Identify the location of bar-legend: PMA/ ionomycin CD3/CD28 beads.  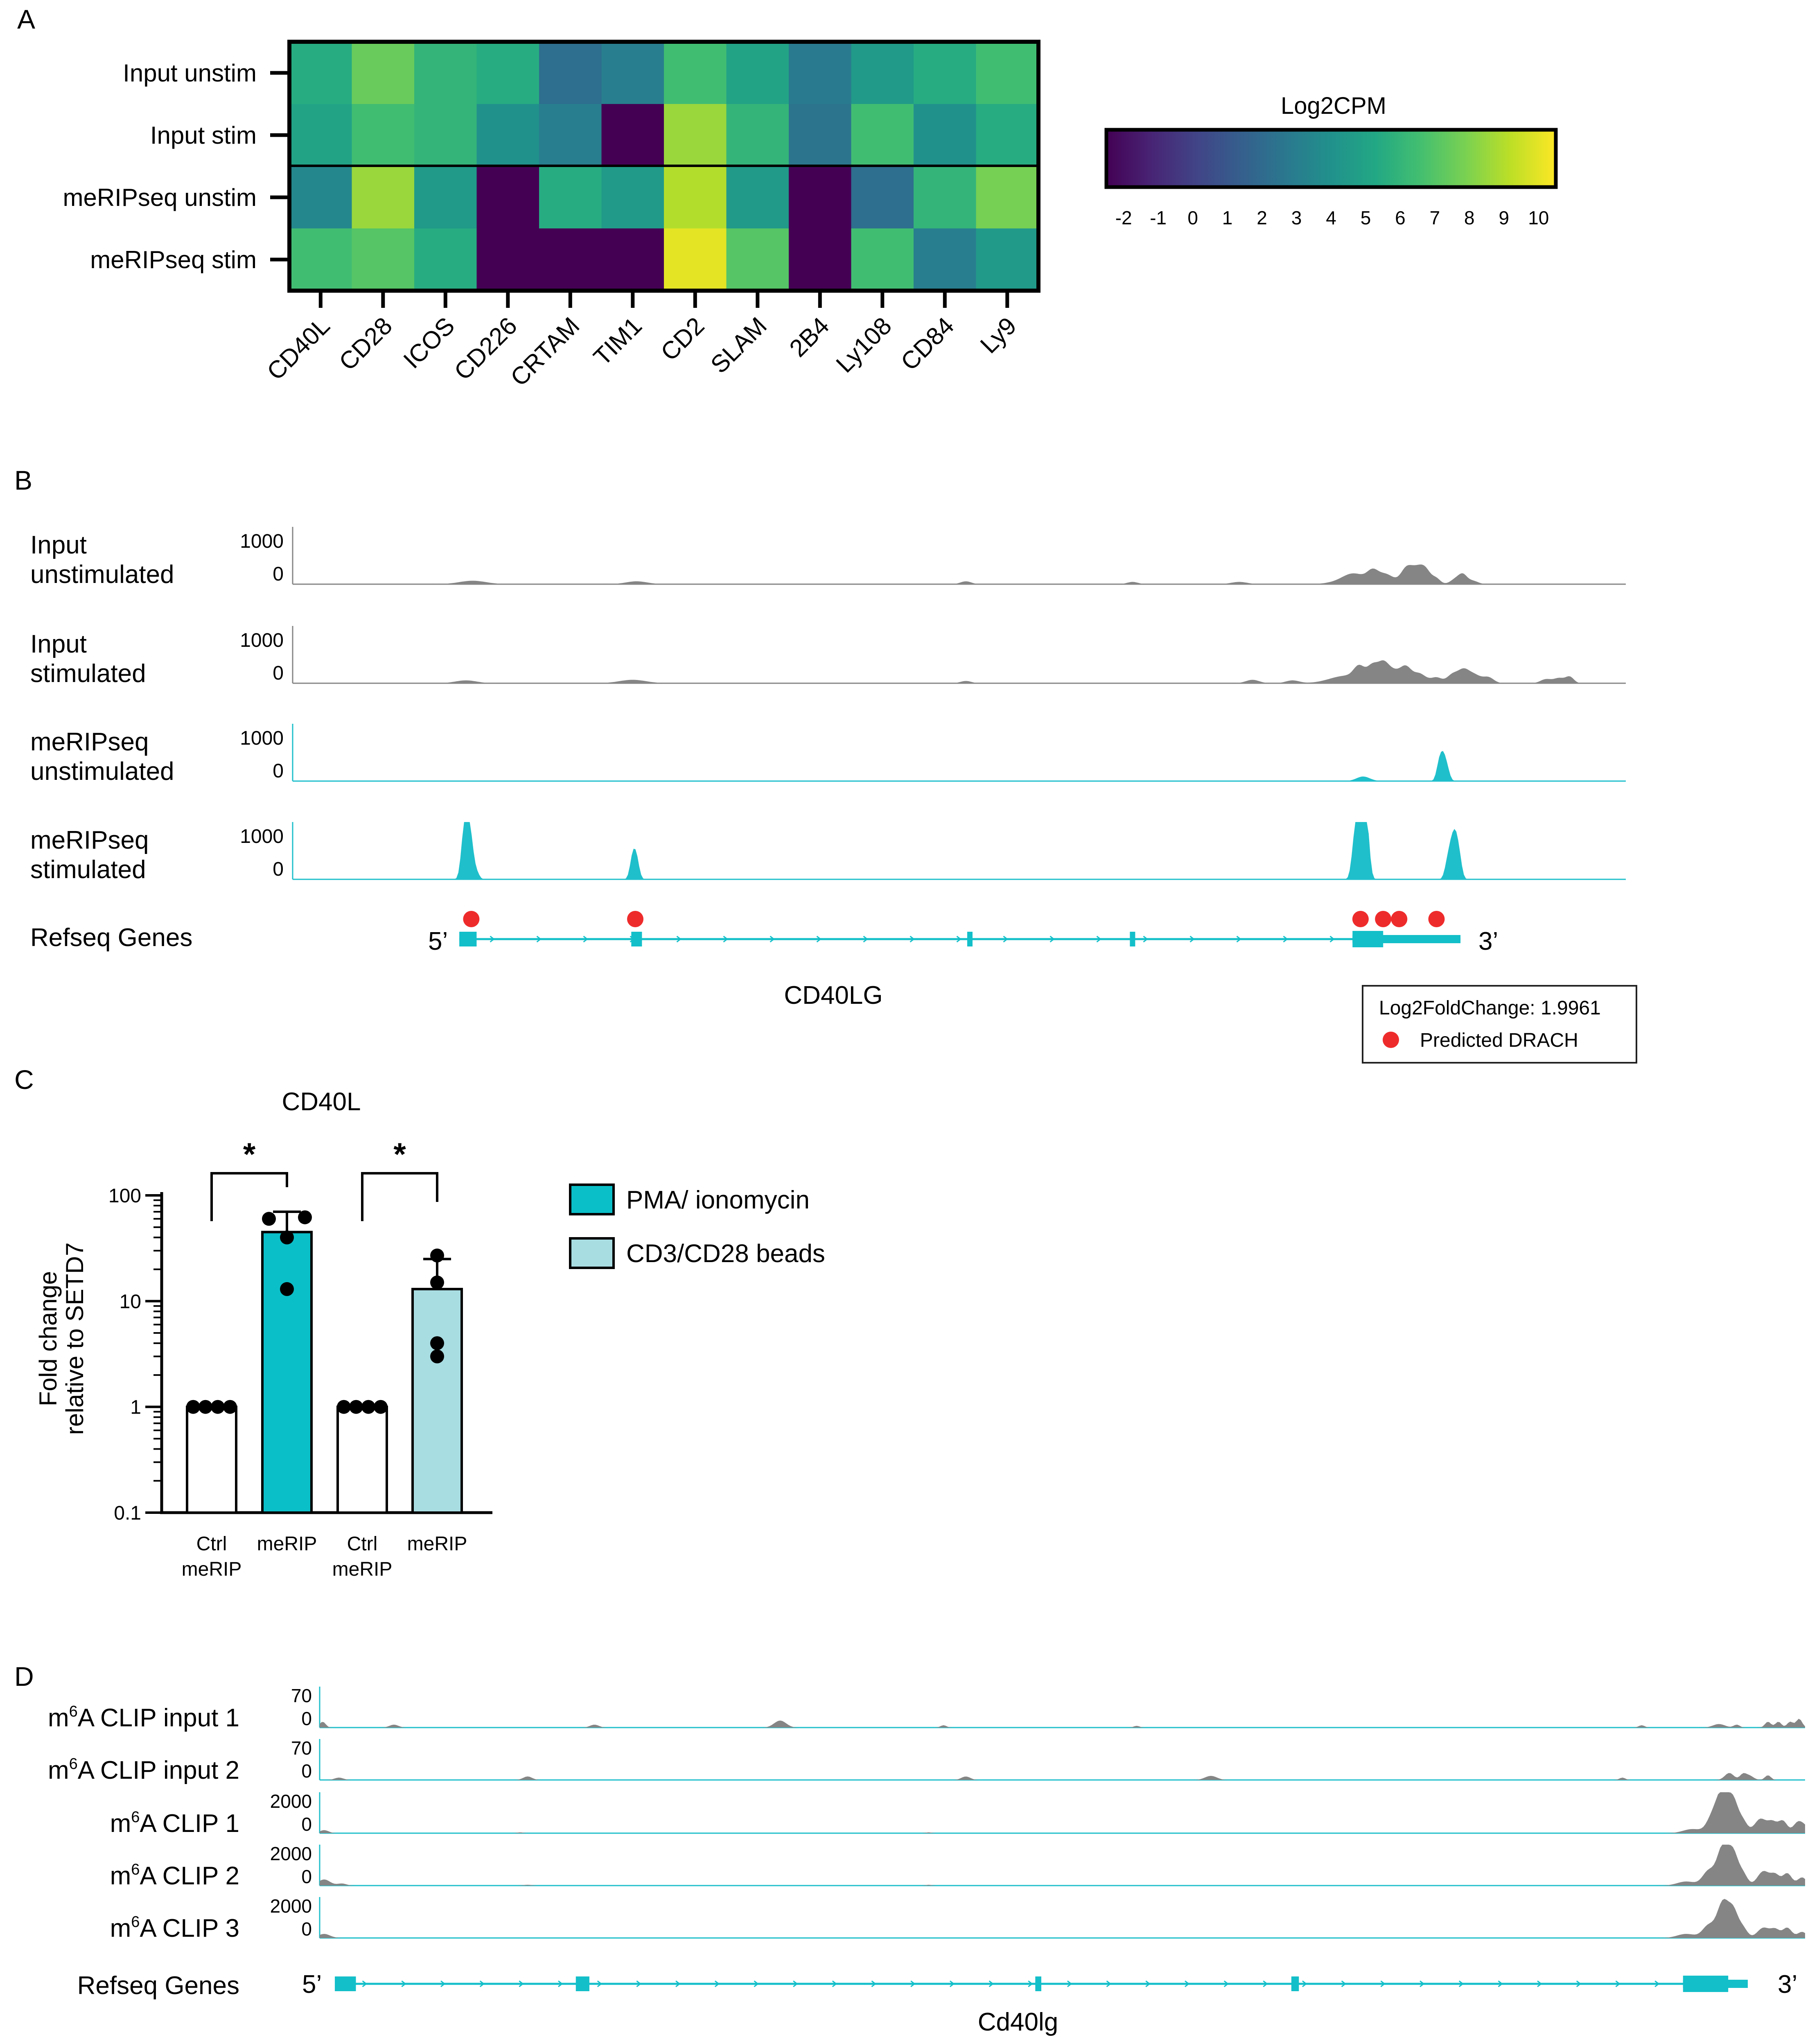
(697, 1226).